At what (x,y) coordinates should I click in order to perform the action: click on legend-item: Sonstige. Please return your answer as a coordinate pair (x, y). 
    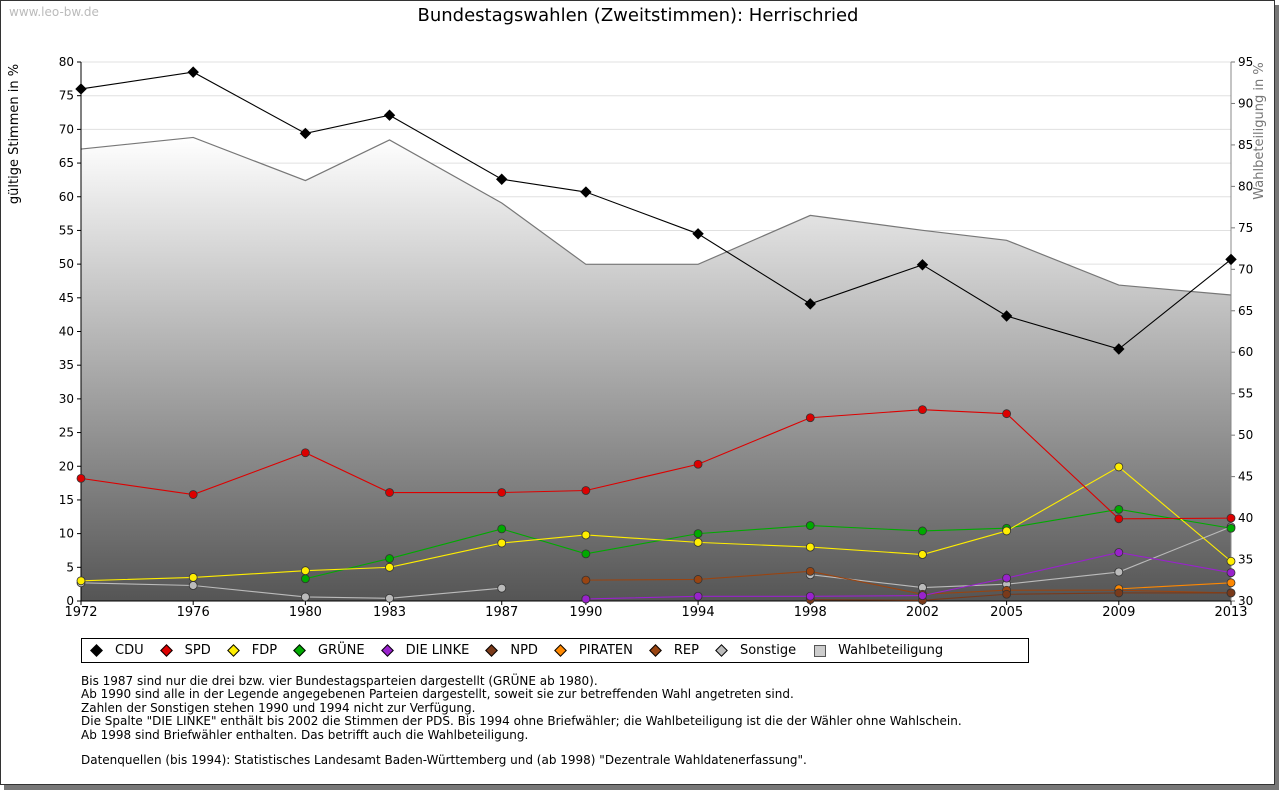
    Looking at the image, I should click on (756, 650).